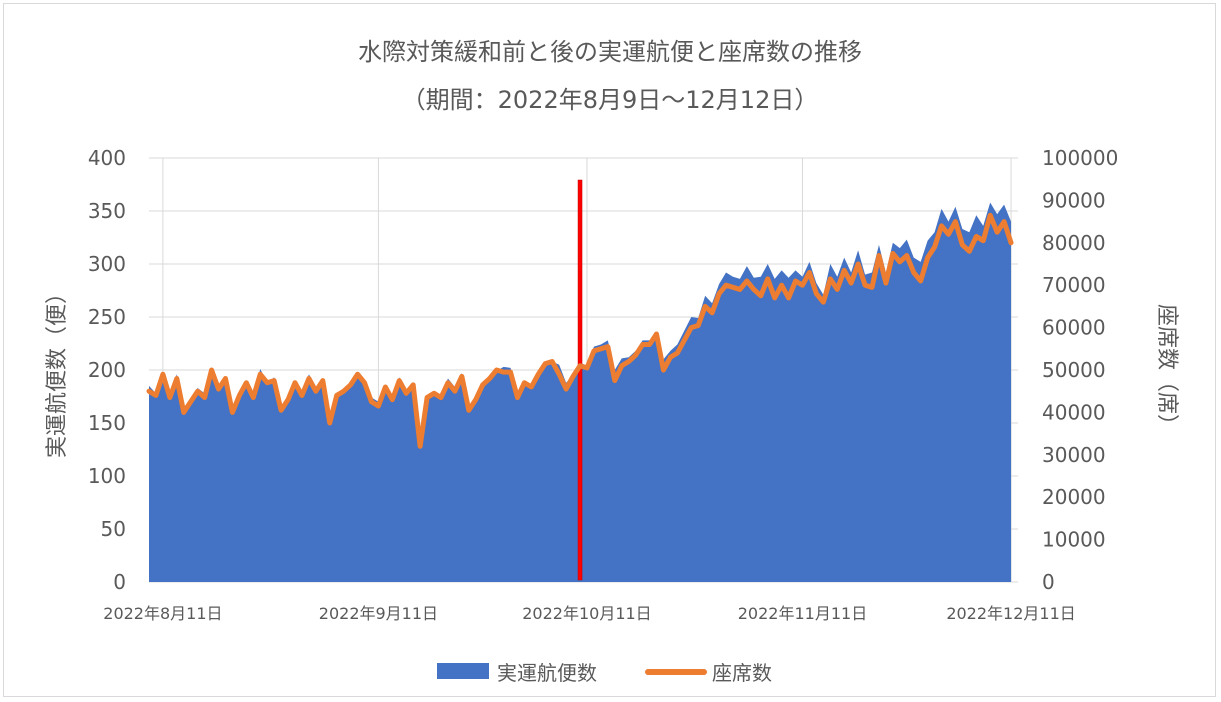 Image resolution: width=1221 pixels, height=702 pixels. I want to click on y-tick-left: 0, so click(119, 582).